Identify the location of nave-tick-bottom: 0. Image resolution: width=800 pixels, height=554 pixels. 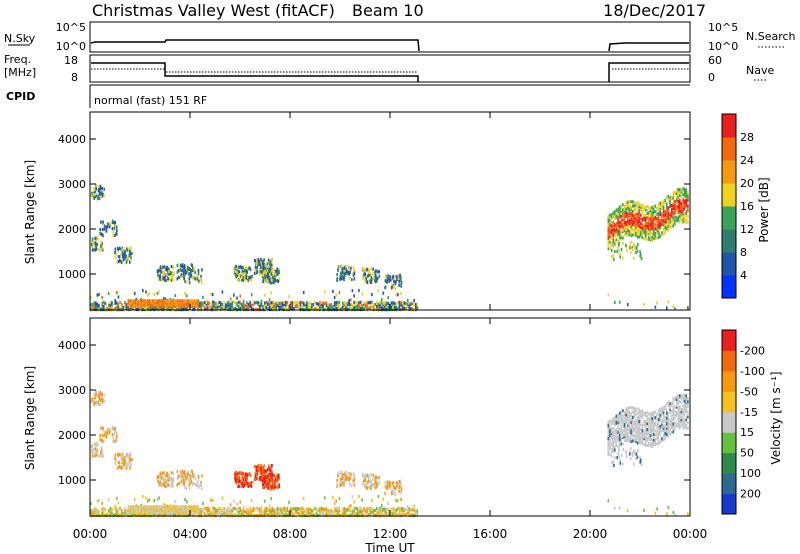
(711, 77).